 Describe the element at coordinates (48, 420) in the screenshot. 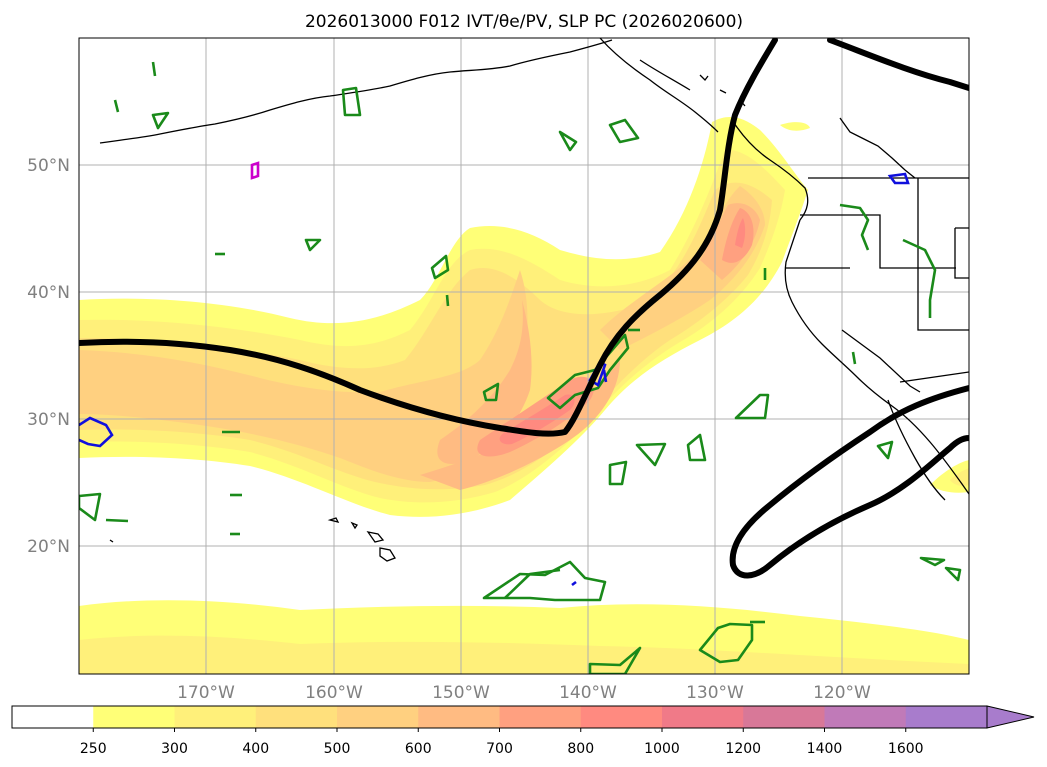

I see `lat-label-30n: 30°N` at that location.